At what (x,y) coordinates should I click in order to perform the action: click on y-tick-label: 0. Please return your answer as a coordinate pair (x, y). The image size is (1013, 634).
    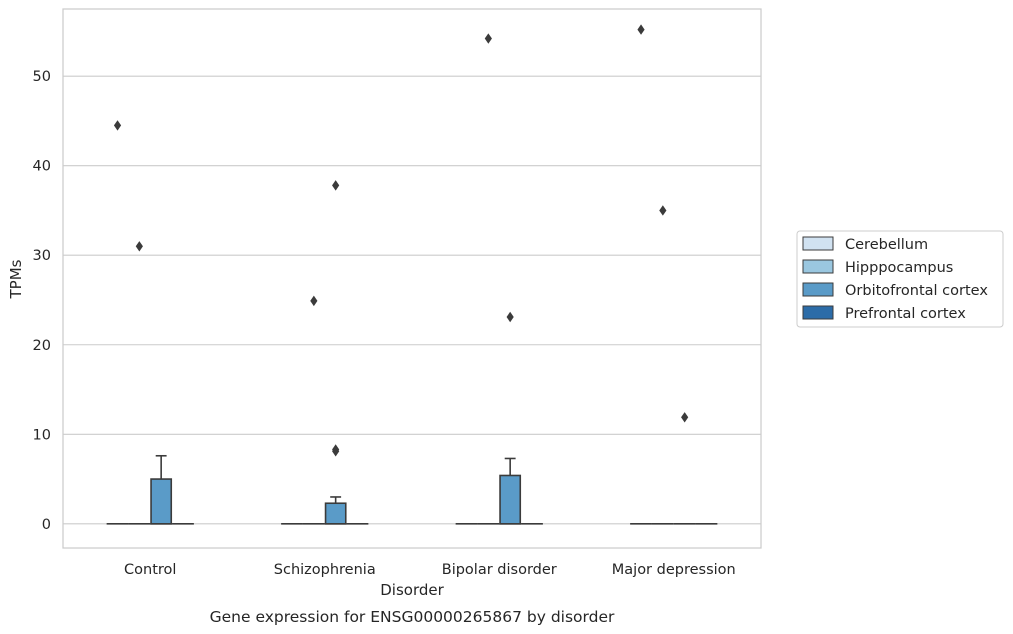
    Looking at the image, I should click on (46, 525).